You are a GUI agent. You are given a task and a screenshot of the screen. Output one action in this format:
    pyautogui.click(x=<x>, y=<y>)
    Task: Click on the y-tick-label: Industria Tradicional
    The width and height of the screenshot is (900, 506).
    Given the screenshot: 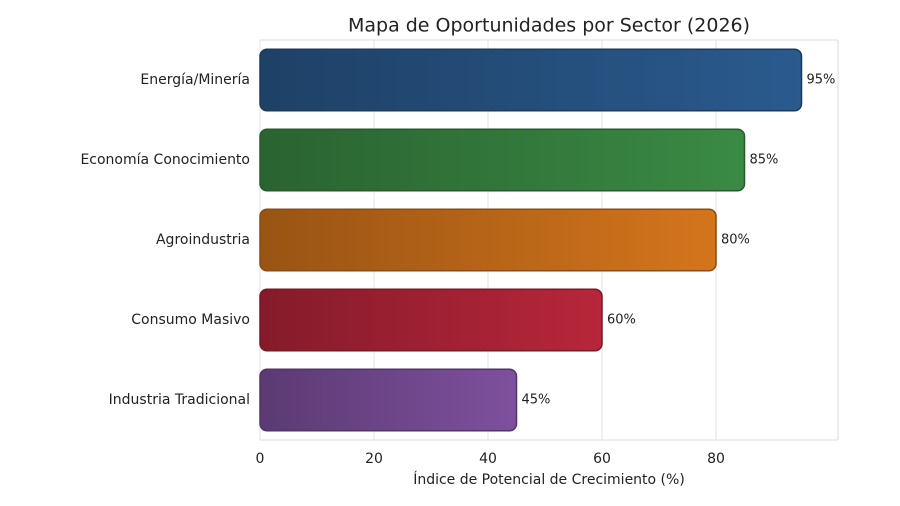 What is the action you would take?
    pyautogui.click(x=179, y=400)
    